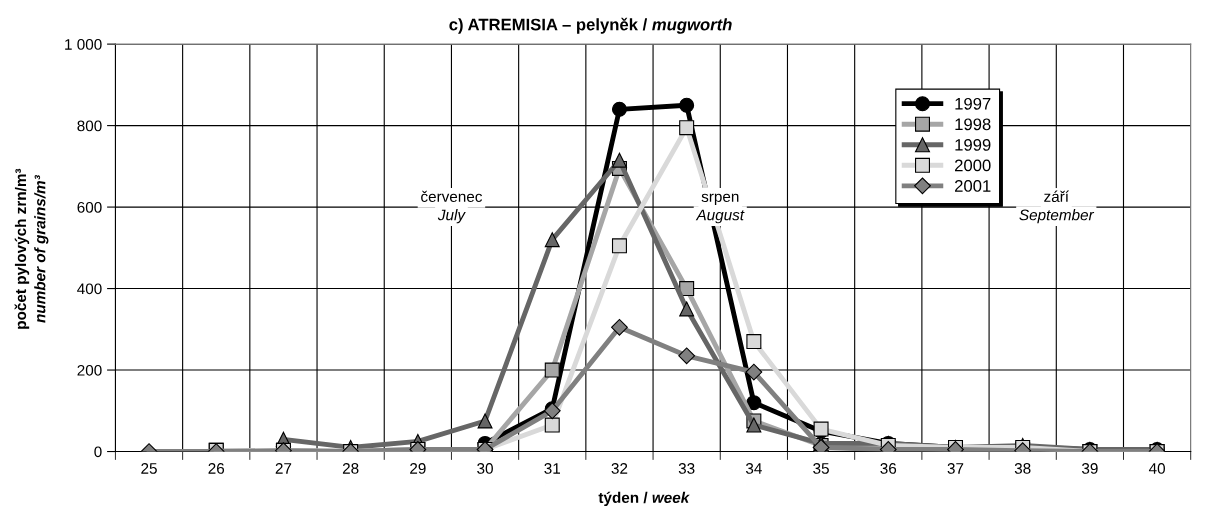 The image size is (1215, 519). I want to click on x-tick-label: 27, so click(283, 468).